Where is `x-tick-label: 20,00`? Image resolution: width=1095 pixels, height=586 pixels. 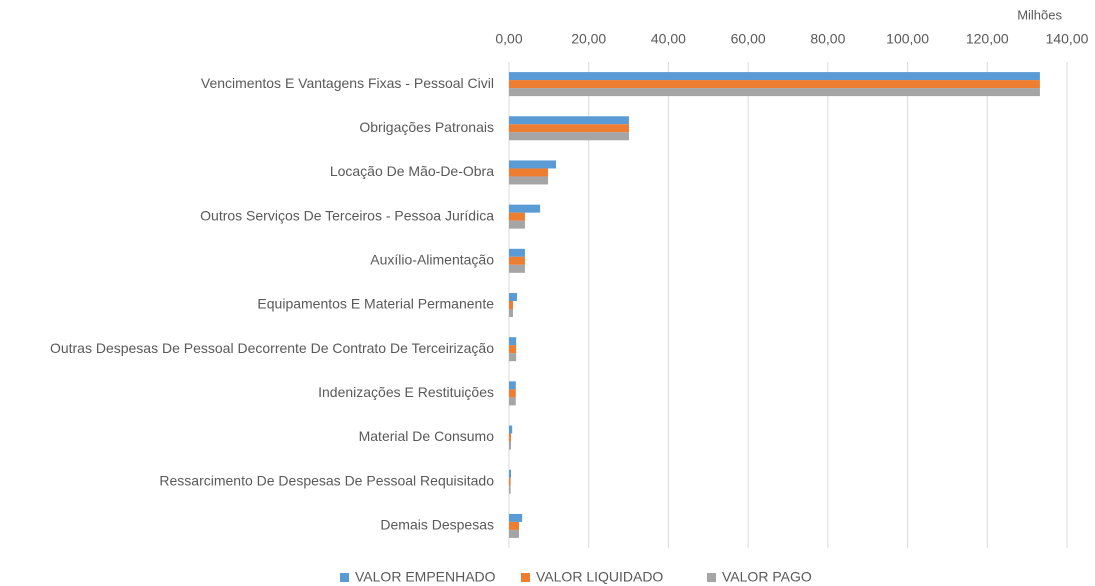
x-tick-label: 20,00 is located at coordinates (588, 39).